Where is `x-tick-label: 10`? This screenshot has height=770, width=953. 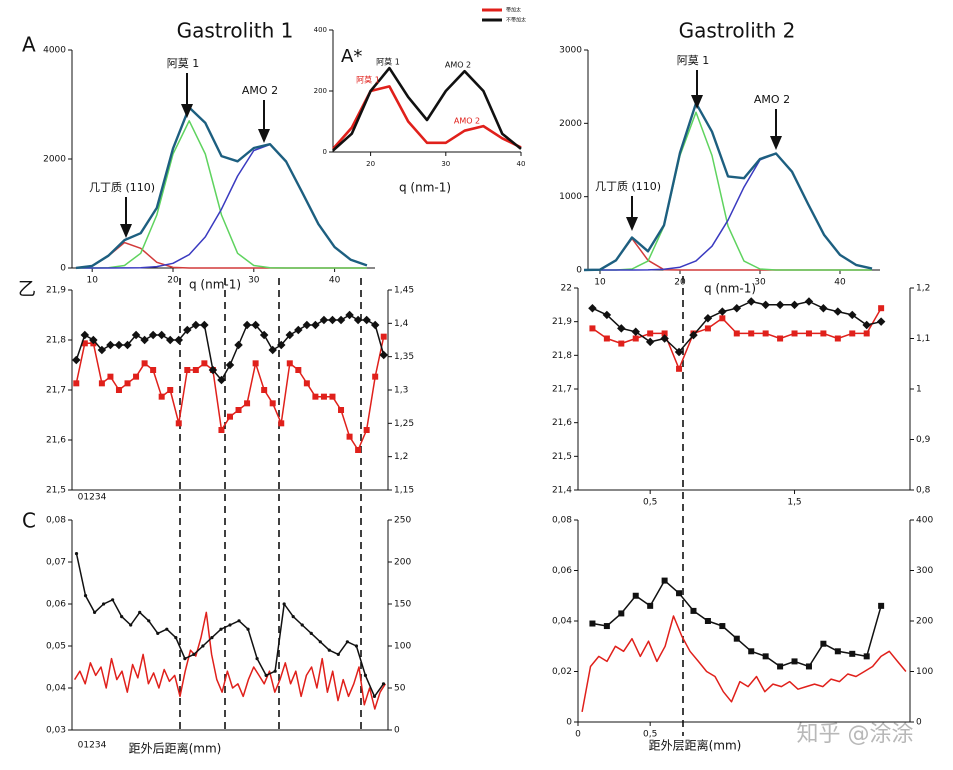 x-tick-label: 10 is located at coordinates (600, 283).